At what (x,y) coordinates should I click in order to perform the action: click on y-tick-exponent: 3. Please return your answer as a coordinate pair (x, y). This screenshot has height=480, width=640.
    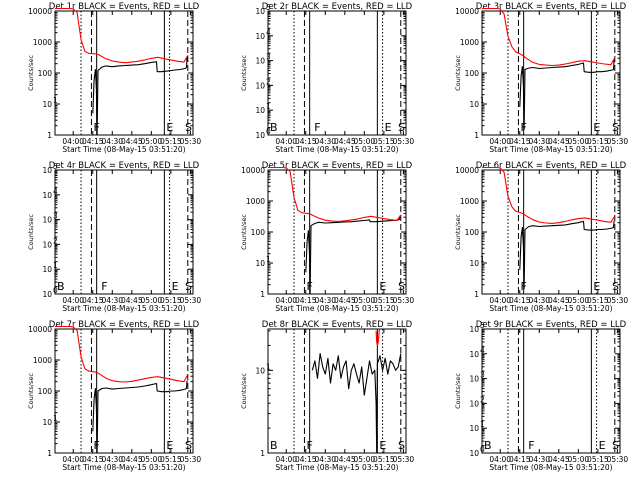
    Looking at the image, I should click on (482, 375).